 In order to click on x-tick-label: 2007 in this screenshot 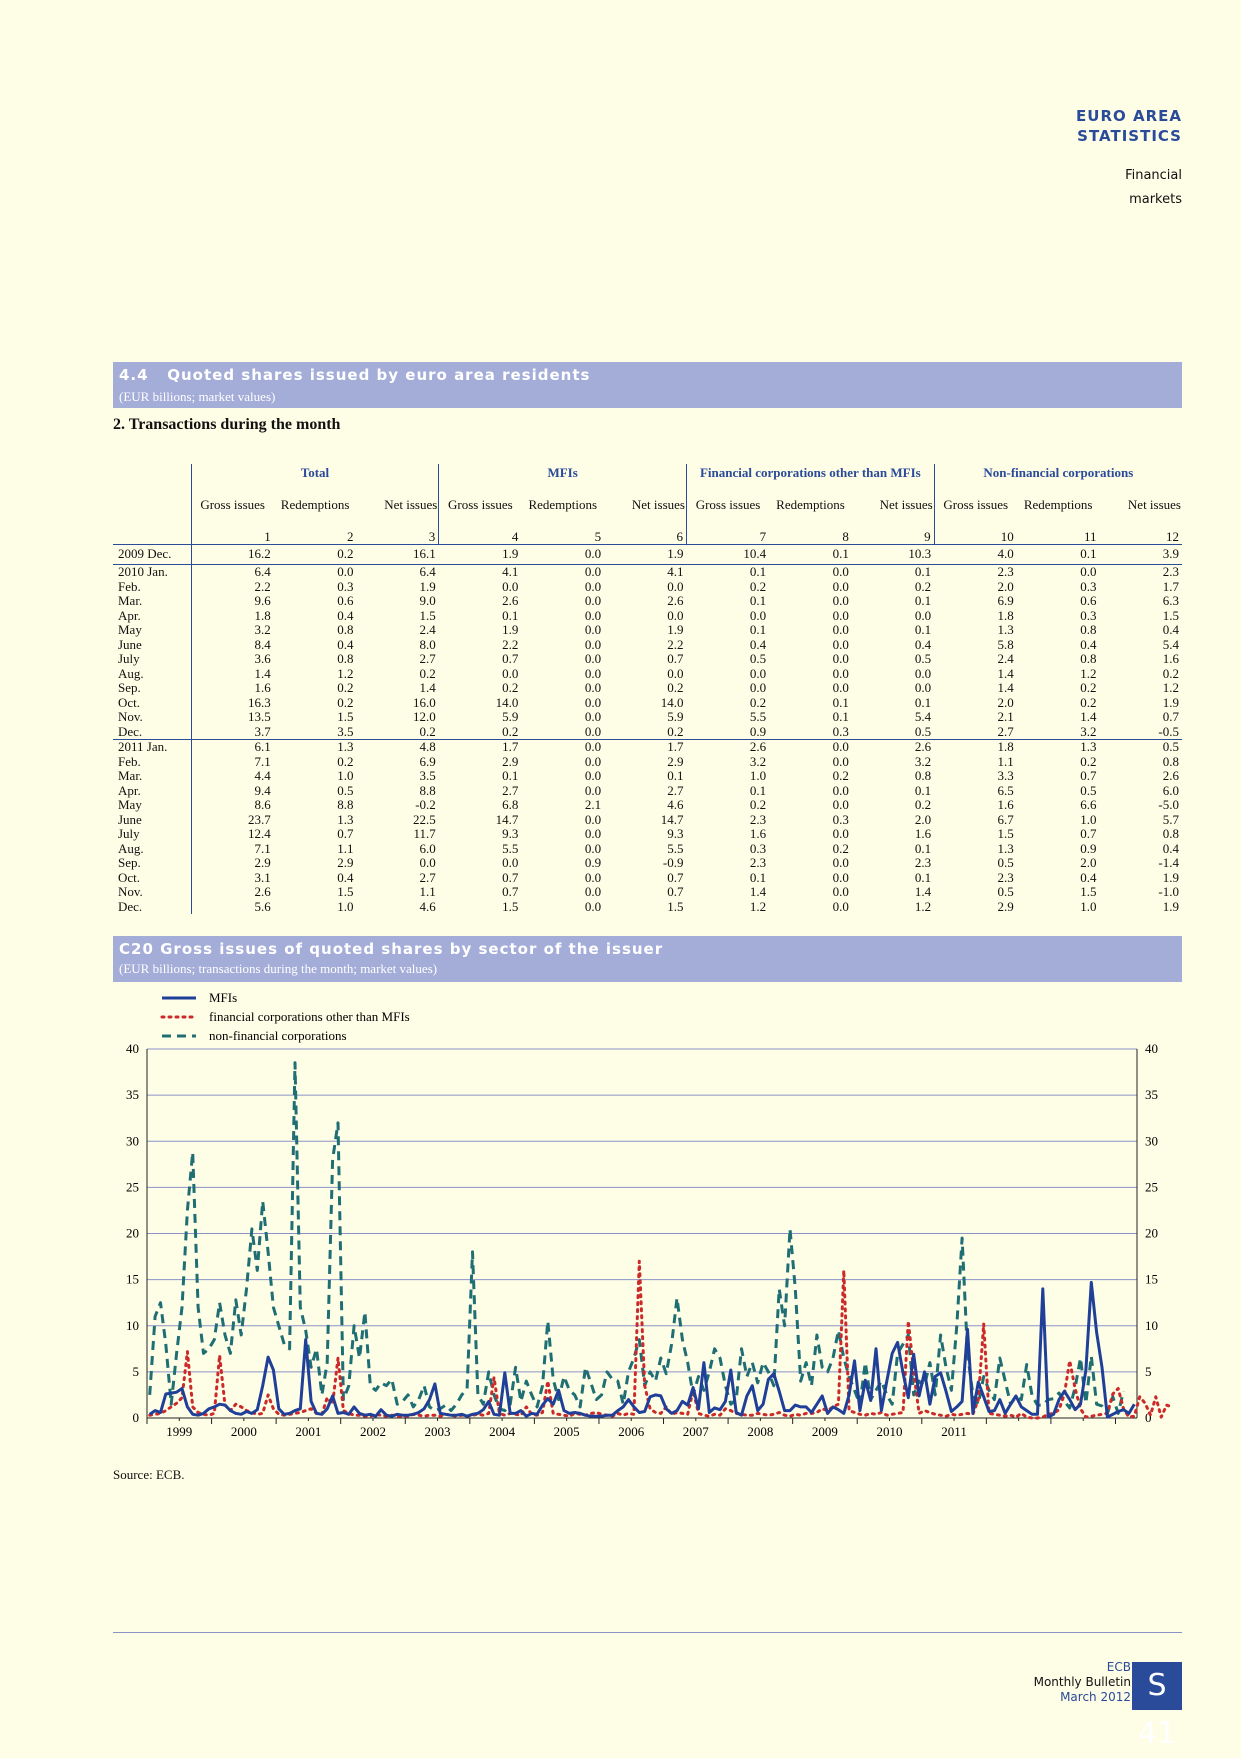, I will do `click(696, 1431)`.